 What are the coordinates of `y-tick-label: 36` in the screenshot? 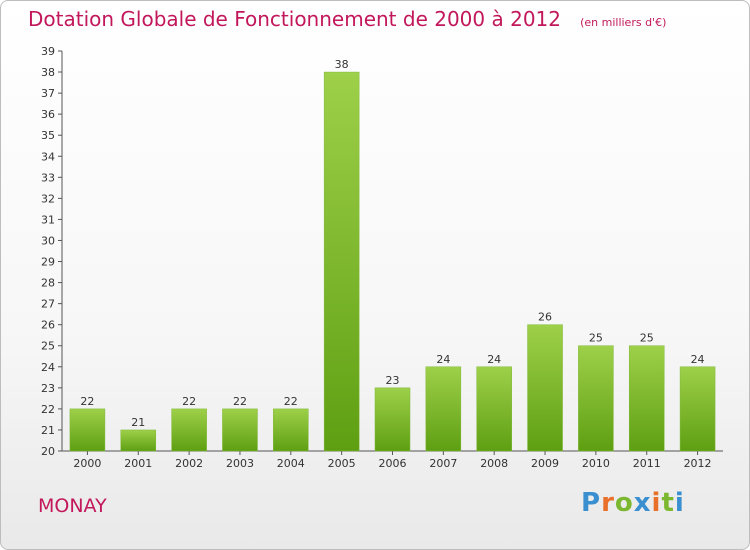 It's located at (48, 114).